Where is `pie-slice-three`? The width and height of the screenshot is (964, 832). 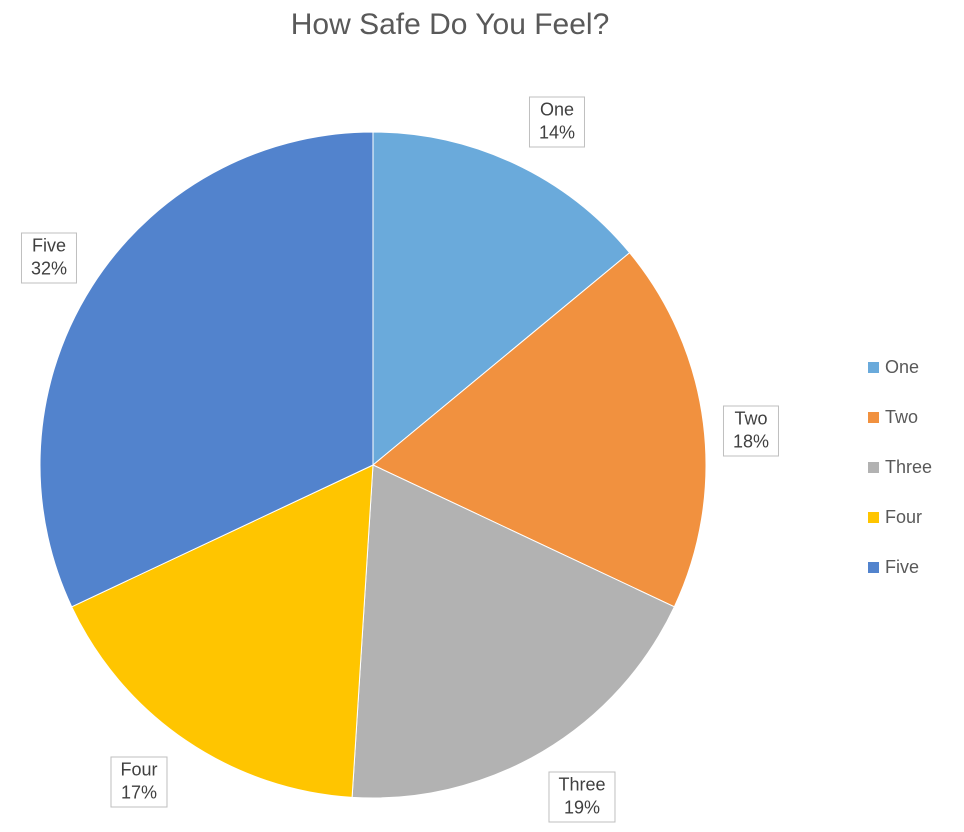 pie-slice-three is located at coordinates (513, 631).